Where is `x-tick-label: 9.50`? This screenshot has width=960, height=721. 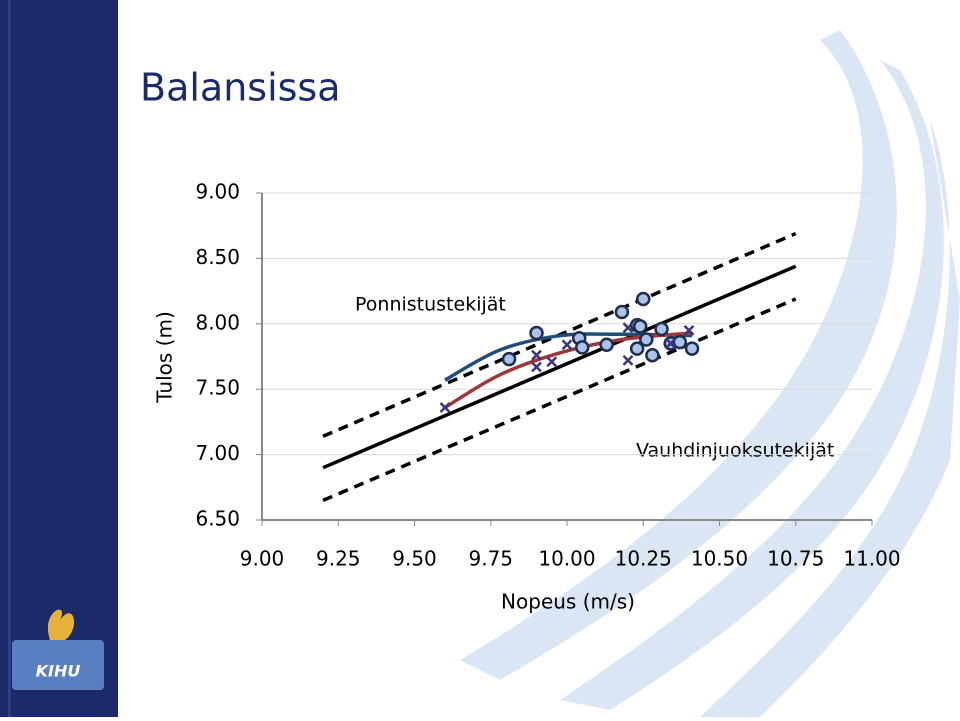
x-tick-label: 9.50 is located at coordinates (414, 559).